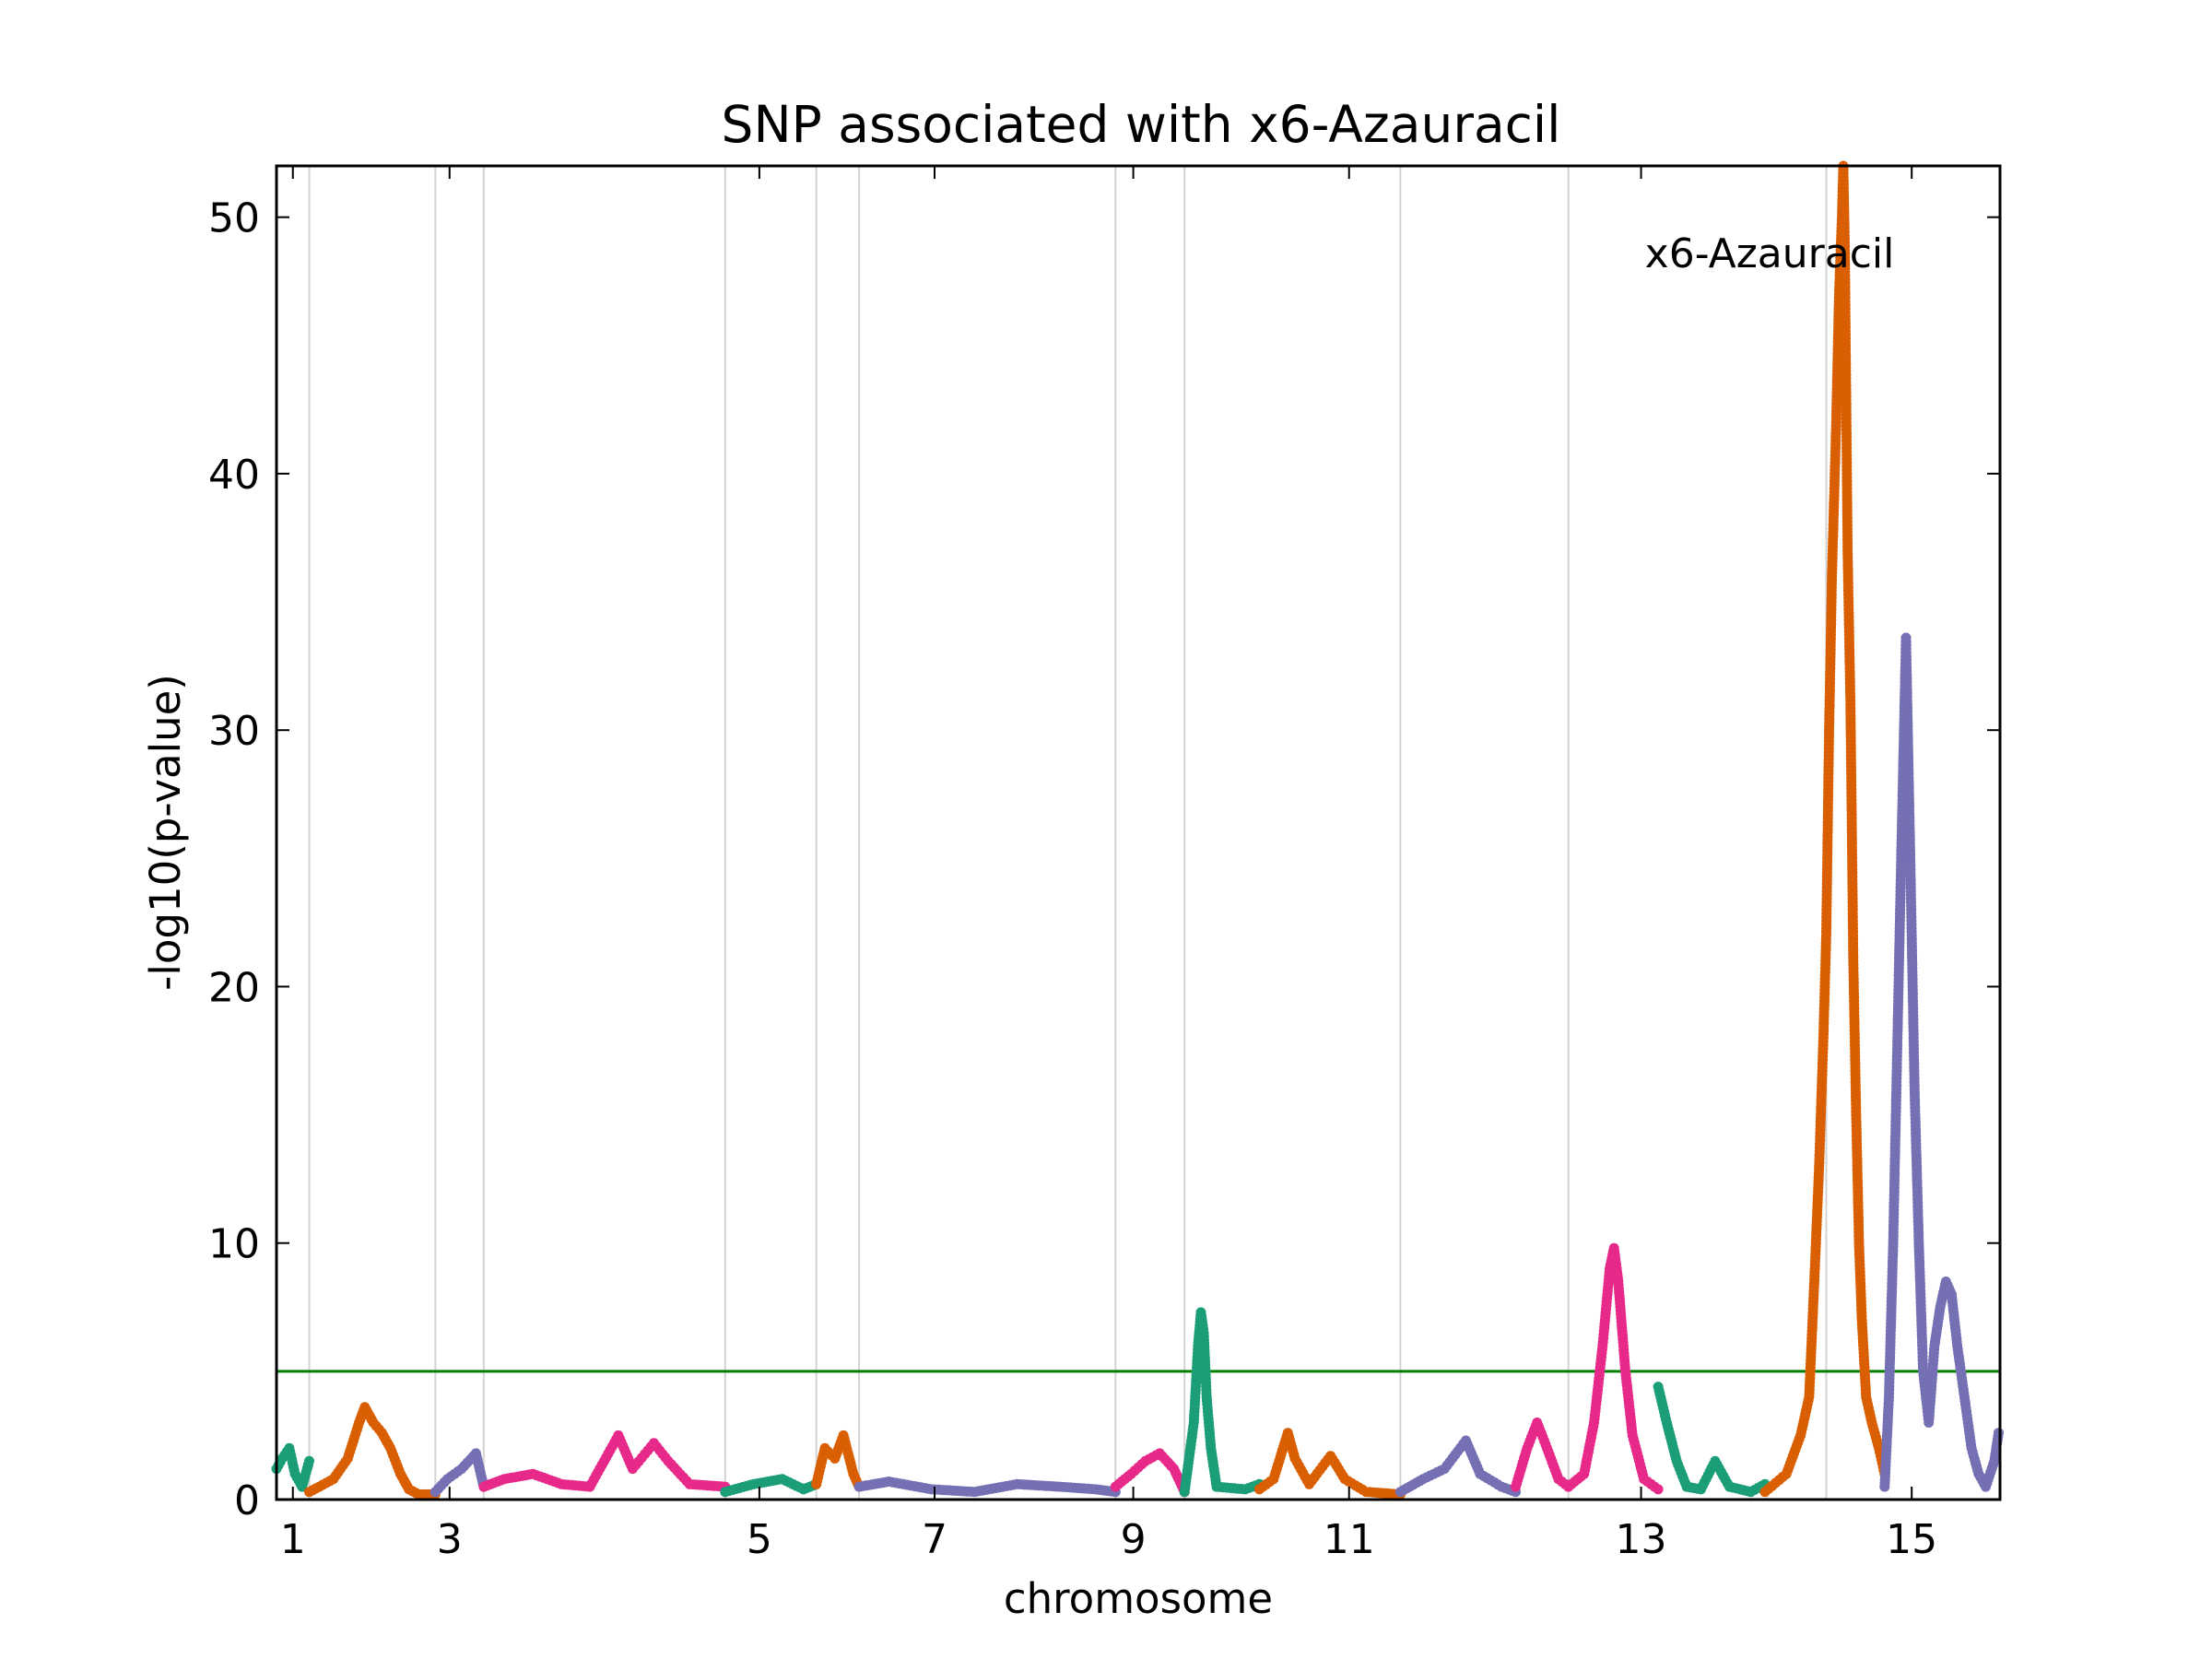 This screenshot has height=1659, width=2212. I want to click on x-tick-label: 13, so click(1641, 1539).